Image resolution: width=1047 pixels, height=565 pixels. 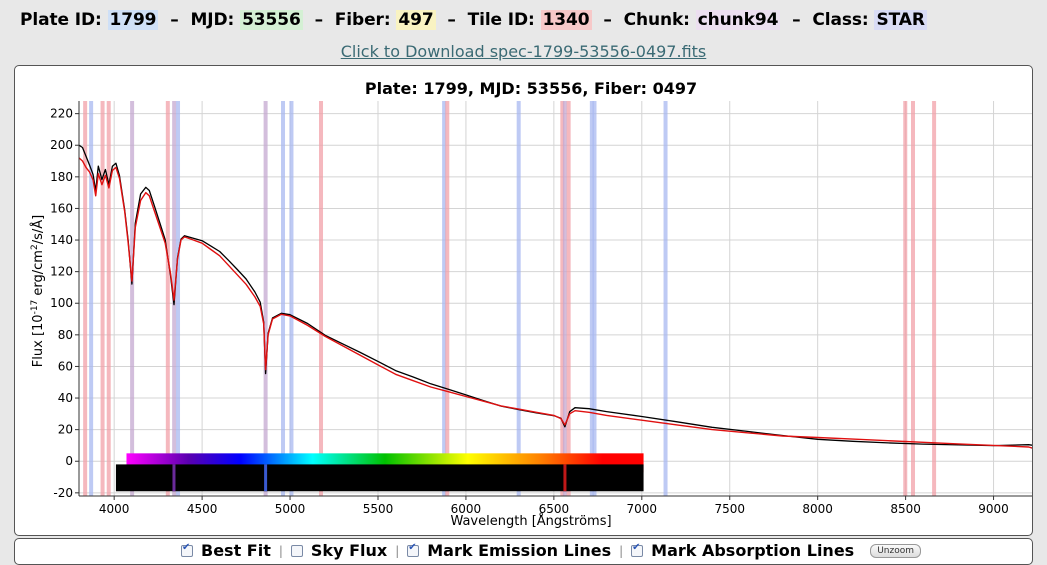 I want to click on absorption-lines-toggle: Mark Absorption Lines, so click(x=742, y=550).